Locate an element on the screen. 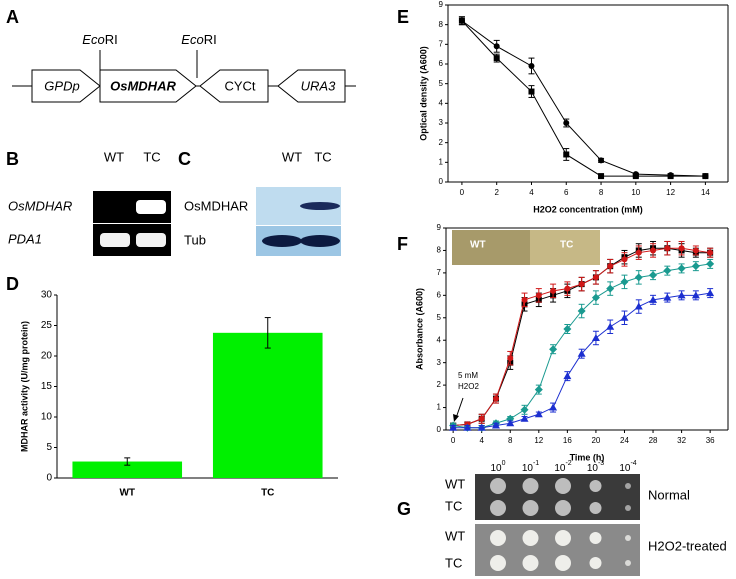  row-label: Tub is located at coordinates (195, 239).